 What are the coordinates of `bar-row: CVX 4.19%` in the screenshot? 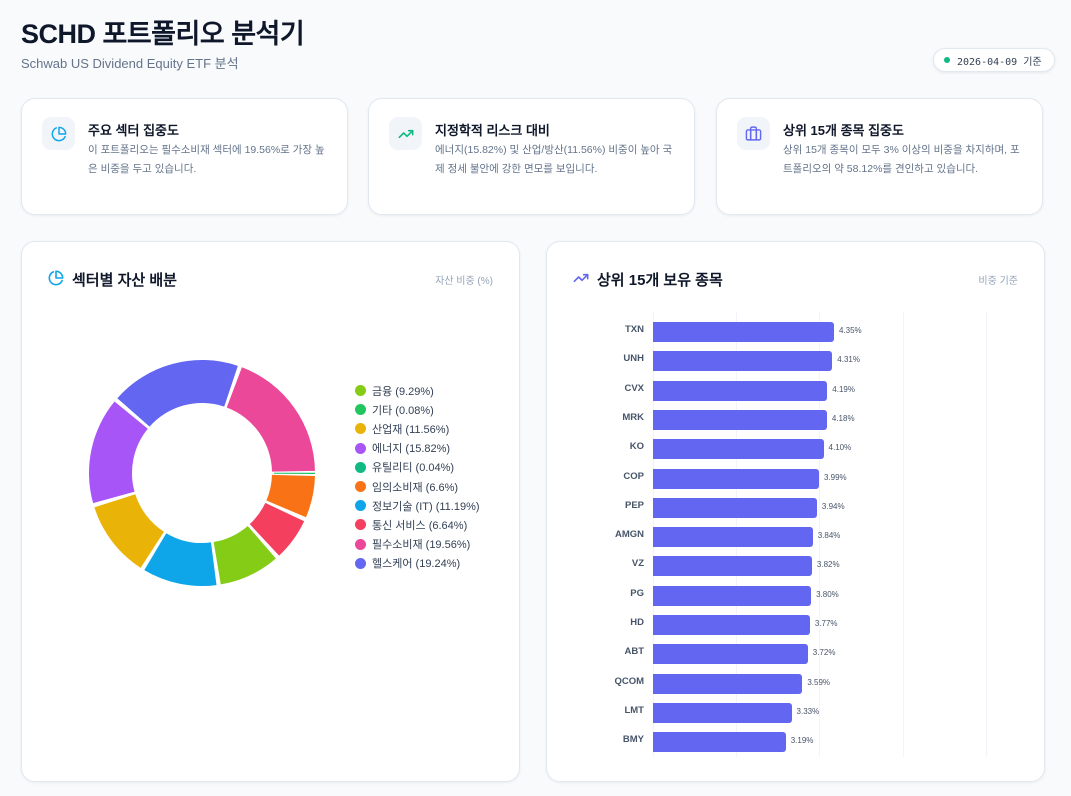 It's located at (795, 391).